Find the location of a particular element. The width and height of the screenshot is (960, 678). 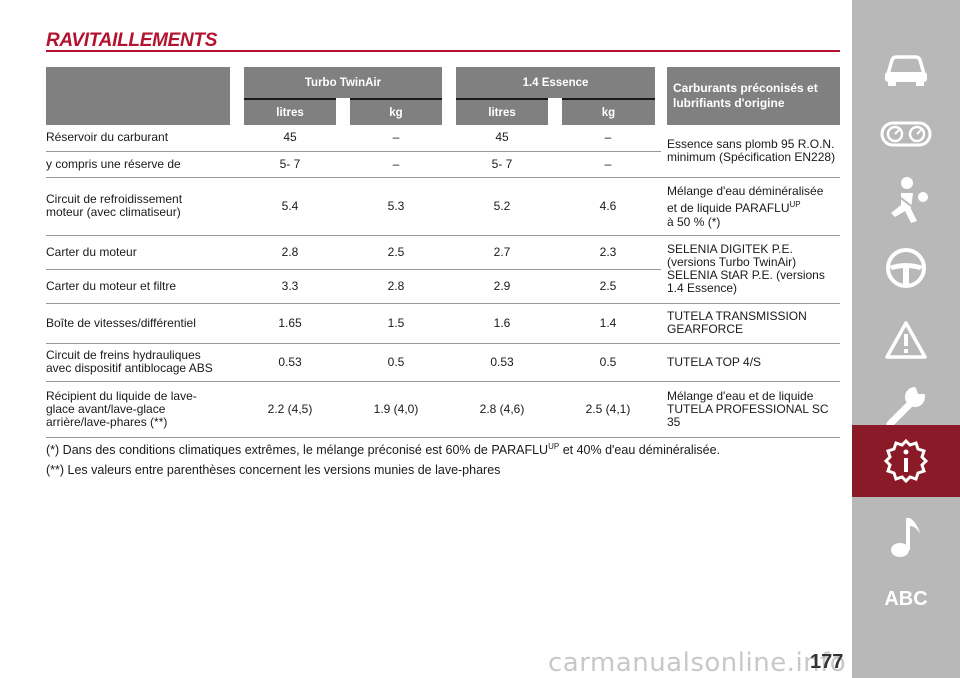

car-icon is located at coordinates (906, 70).